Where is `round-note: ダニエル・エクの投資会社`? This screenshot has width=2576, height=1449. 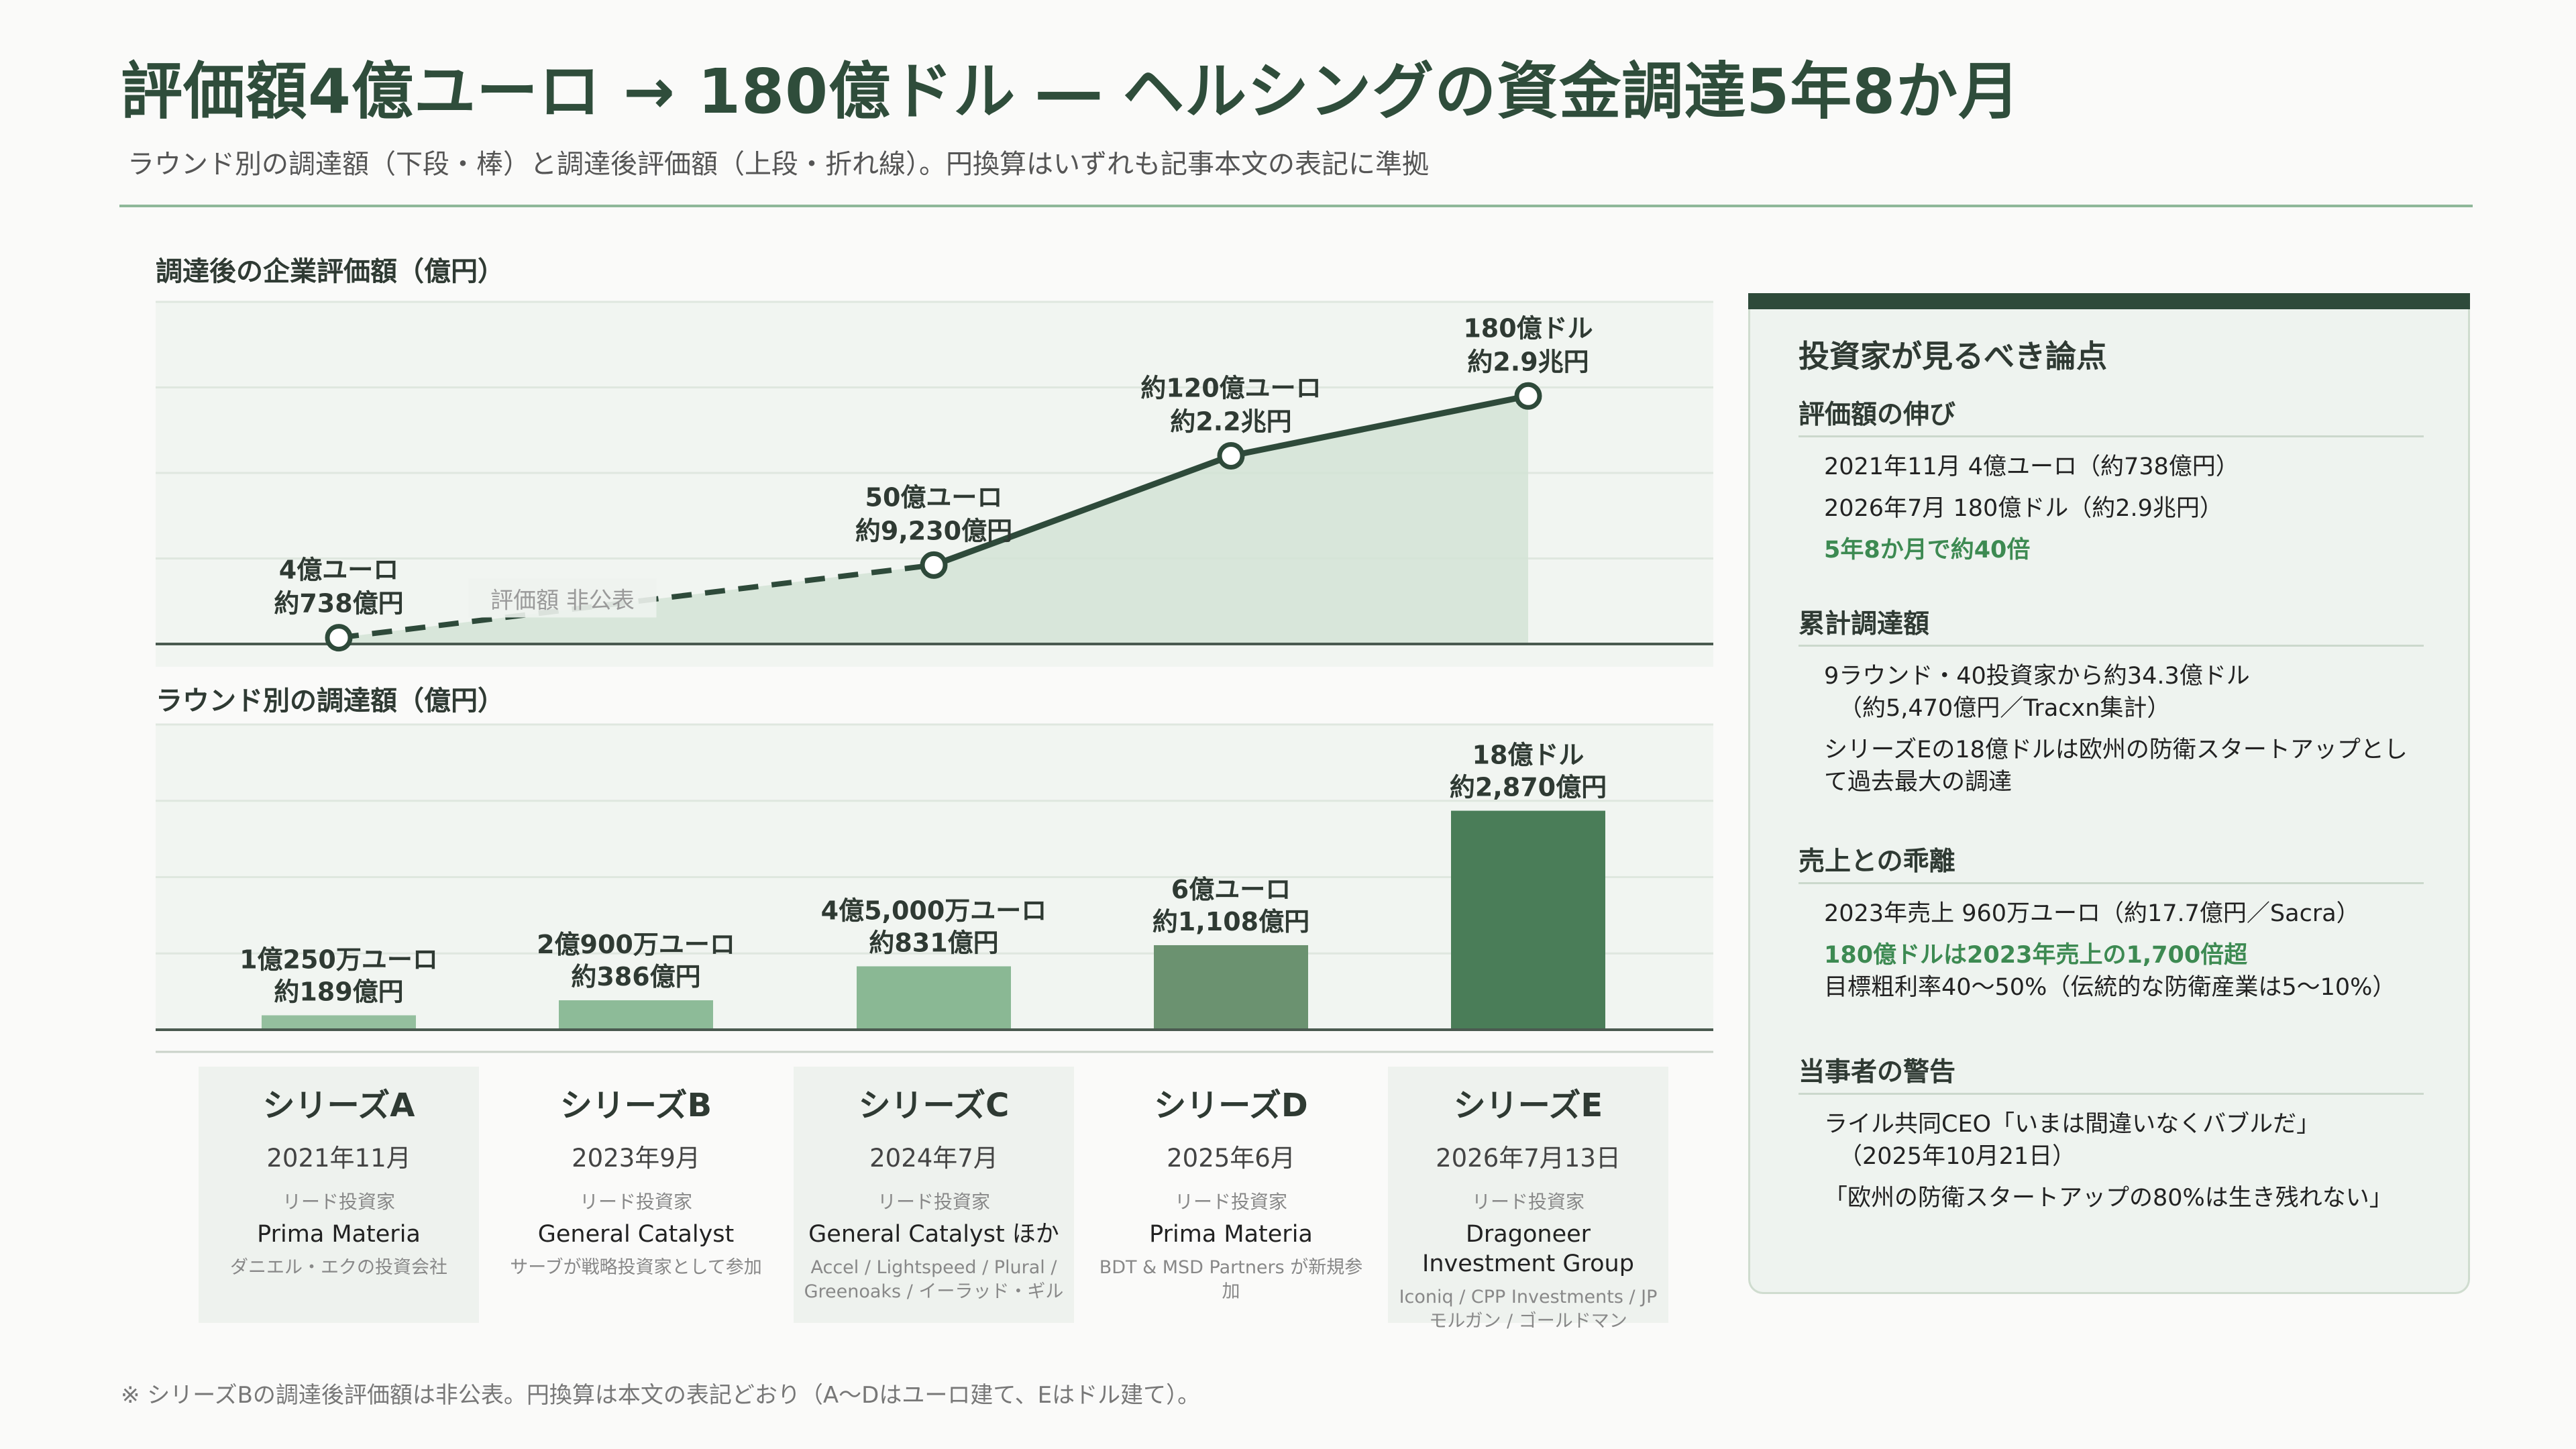
round-note: ダニエル・エクの投資会社 is located at coordinates (338, 1267).